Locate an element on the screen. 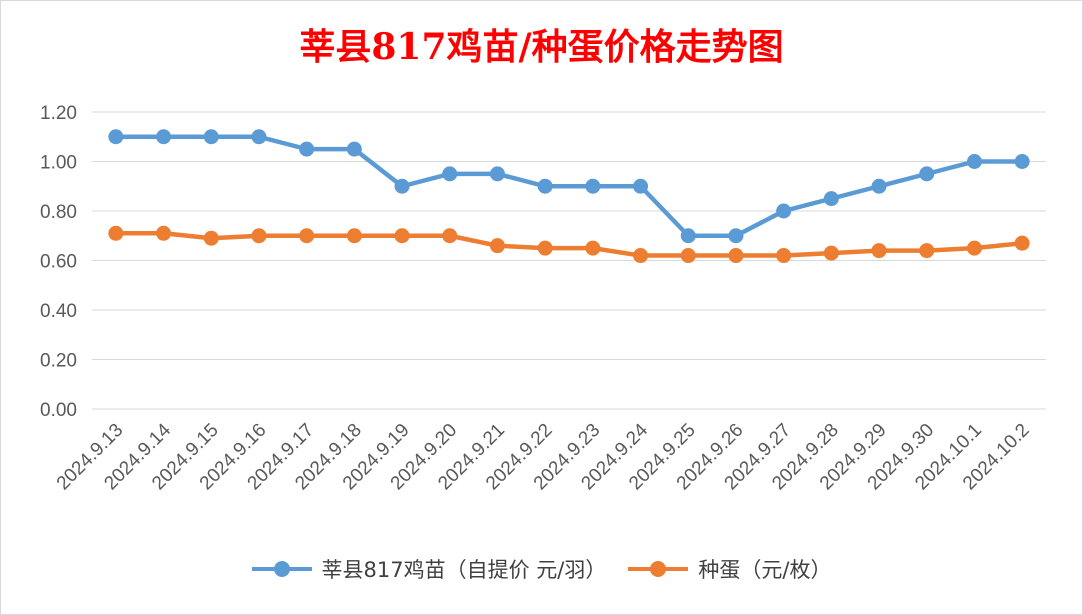 This screenshot has height=615, width=1083. y-tick-label: 0.80 is located at coordinates (58, 212).